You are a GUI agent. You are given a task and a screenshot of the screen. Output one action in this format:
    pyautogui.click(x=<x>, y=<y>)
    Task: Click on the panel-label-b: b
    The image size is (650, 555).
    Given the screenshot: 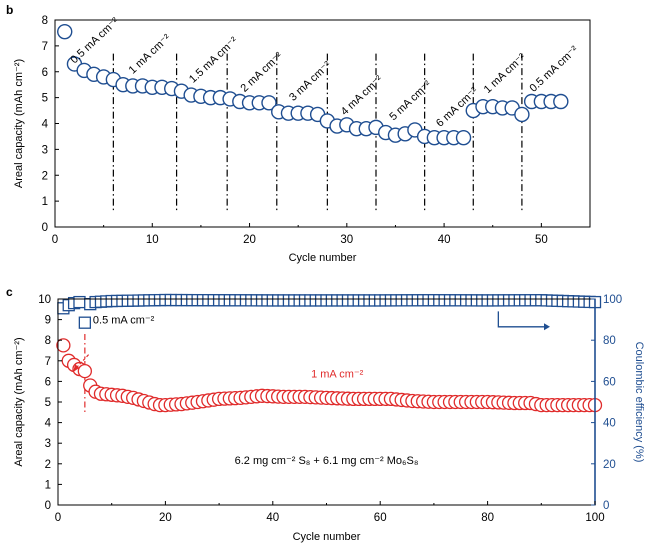 What is the action you would take?
    pyautogui.click(x=9, y=10)
    